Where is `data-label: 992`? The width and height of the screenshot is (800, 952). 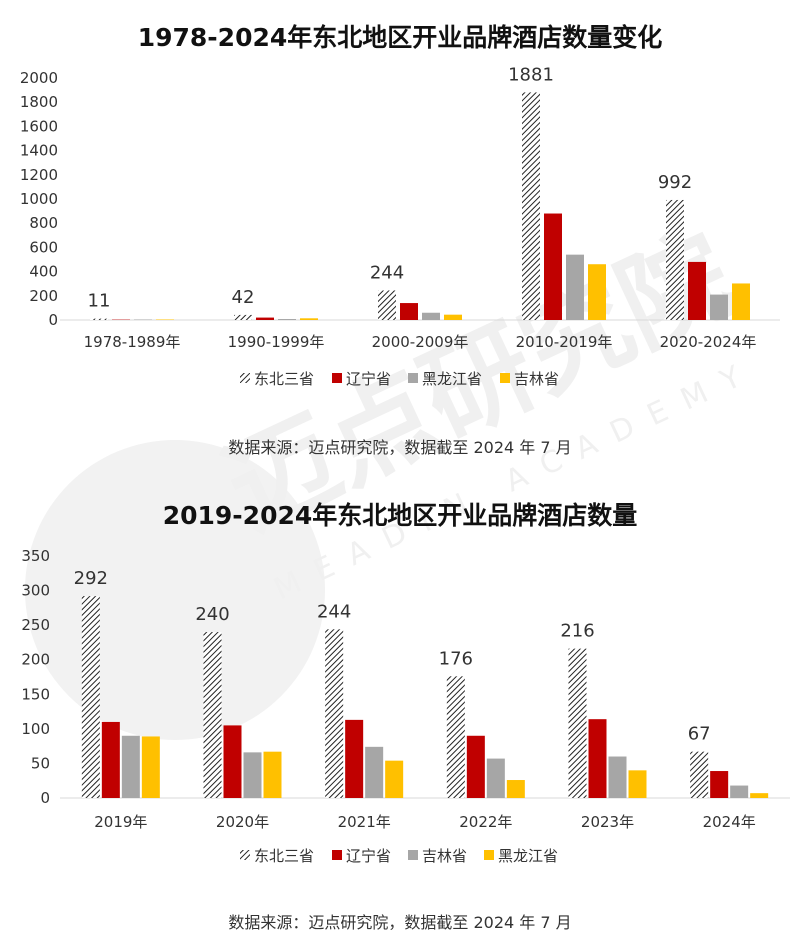 data-label: 992 is located at coordinates (675, 182).